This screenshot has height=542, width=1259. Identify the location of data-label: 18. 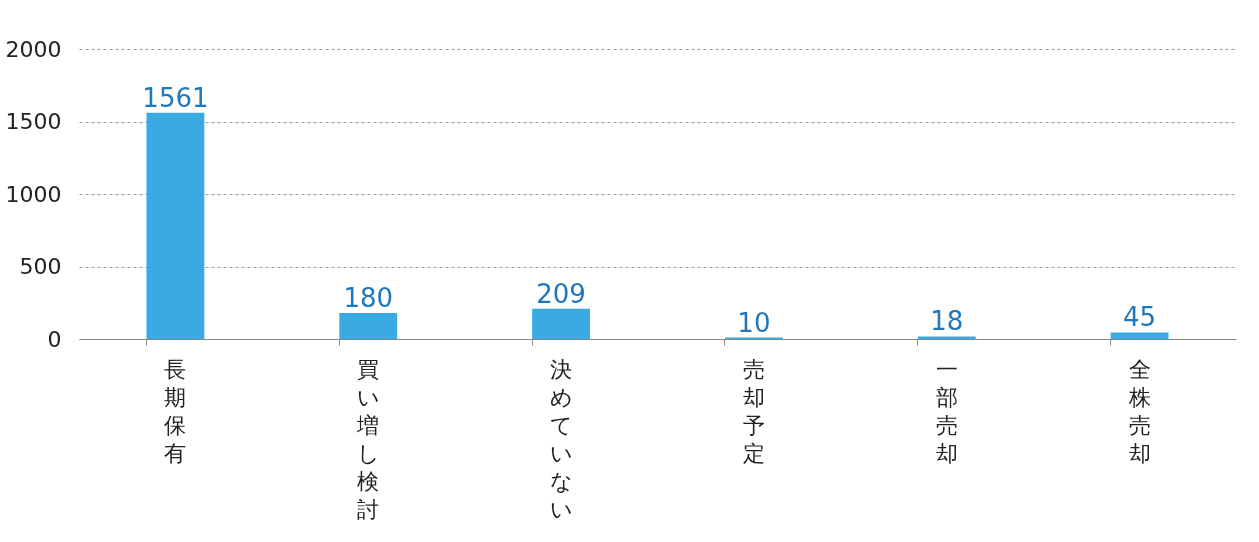
(947, 321).